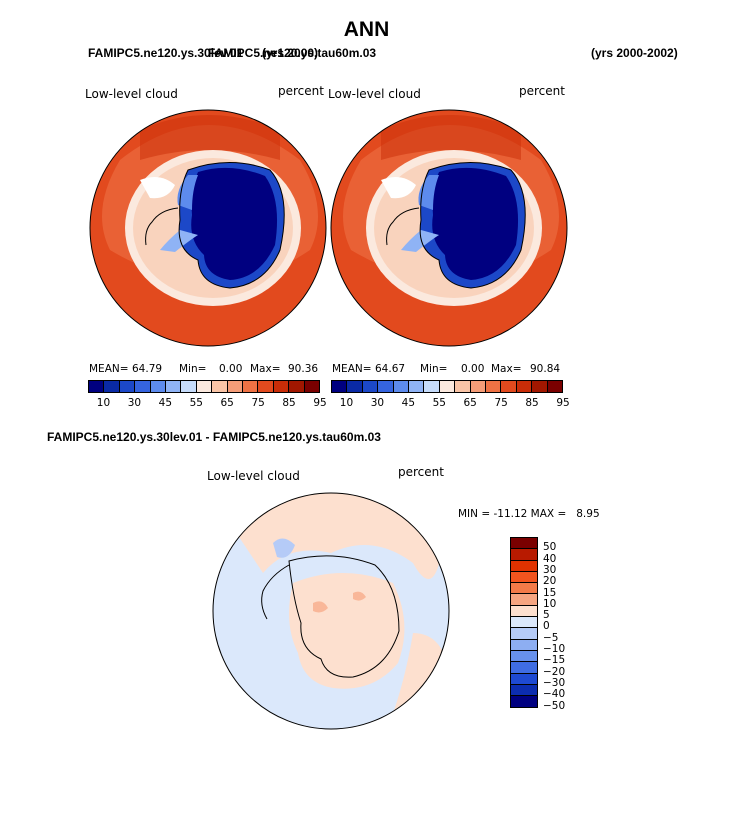 Image resolution: width=733 pixels, height=824 pixels. What do you see at coordinates (109, 369) in the screenshot?
I see `panel1-mean-label: MEAN=` at bounding box center [109, 369].